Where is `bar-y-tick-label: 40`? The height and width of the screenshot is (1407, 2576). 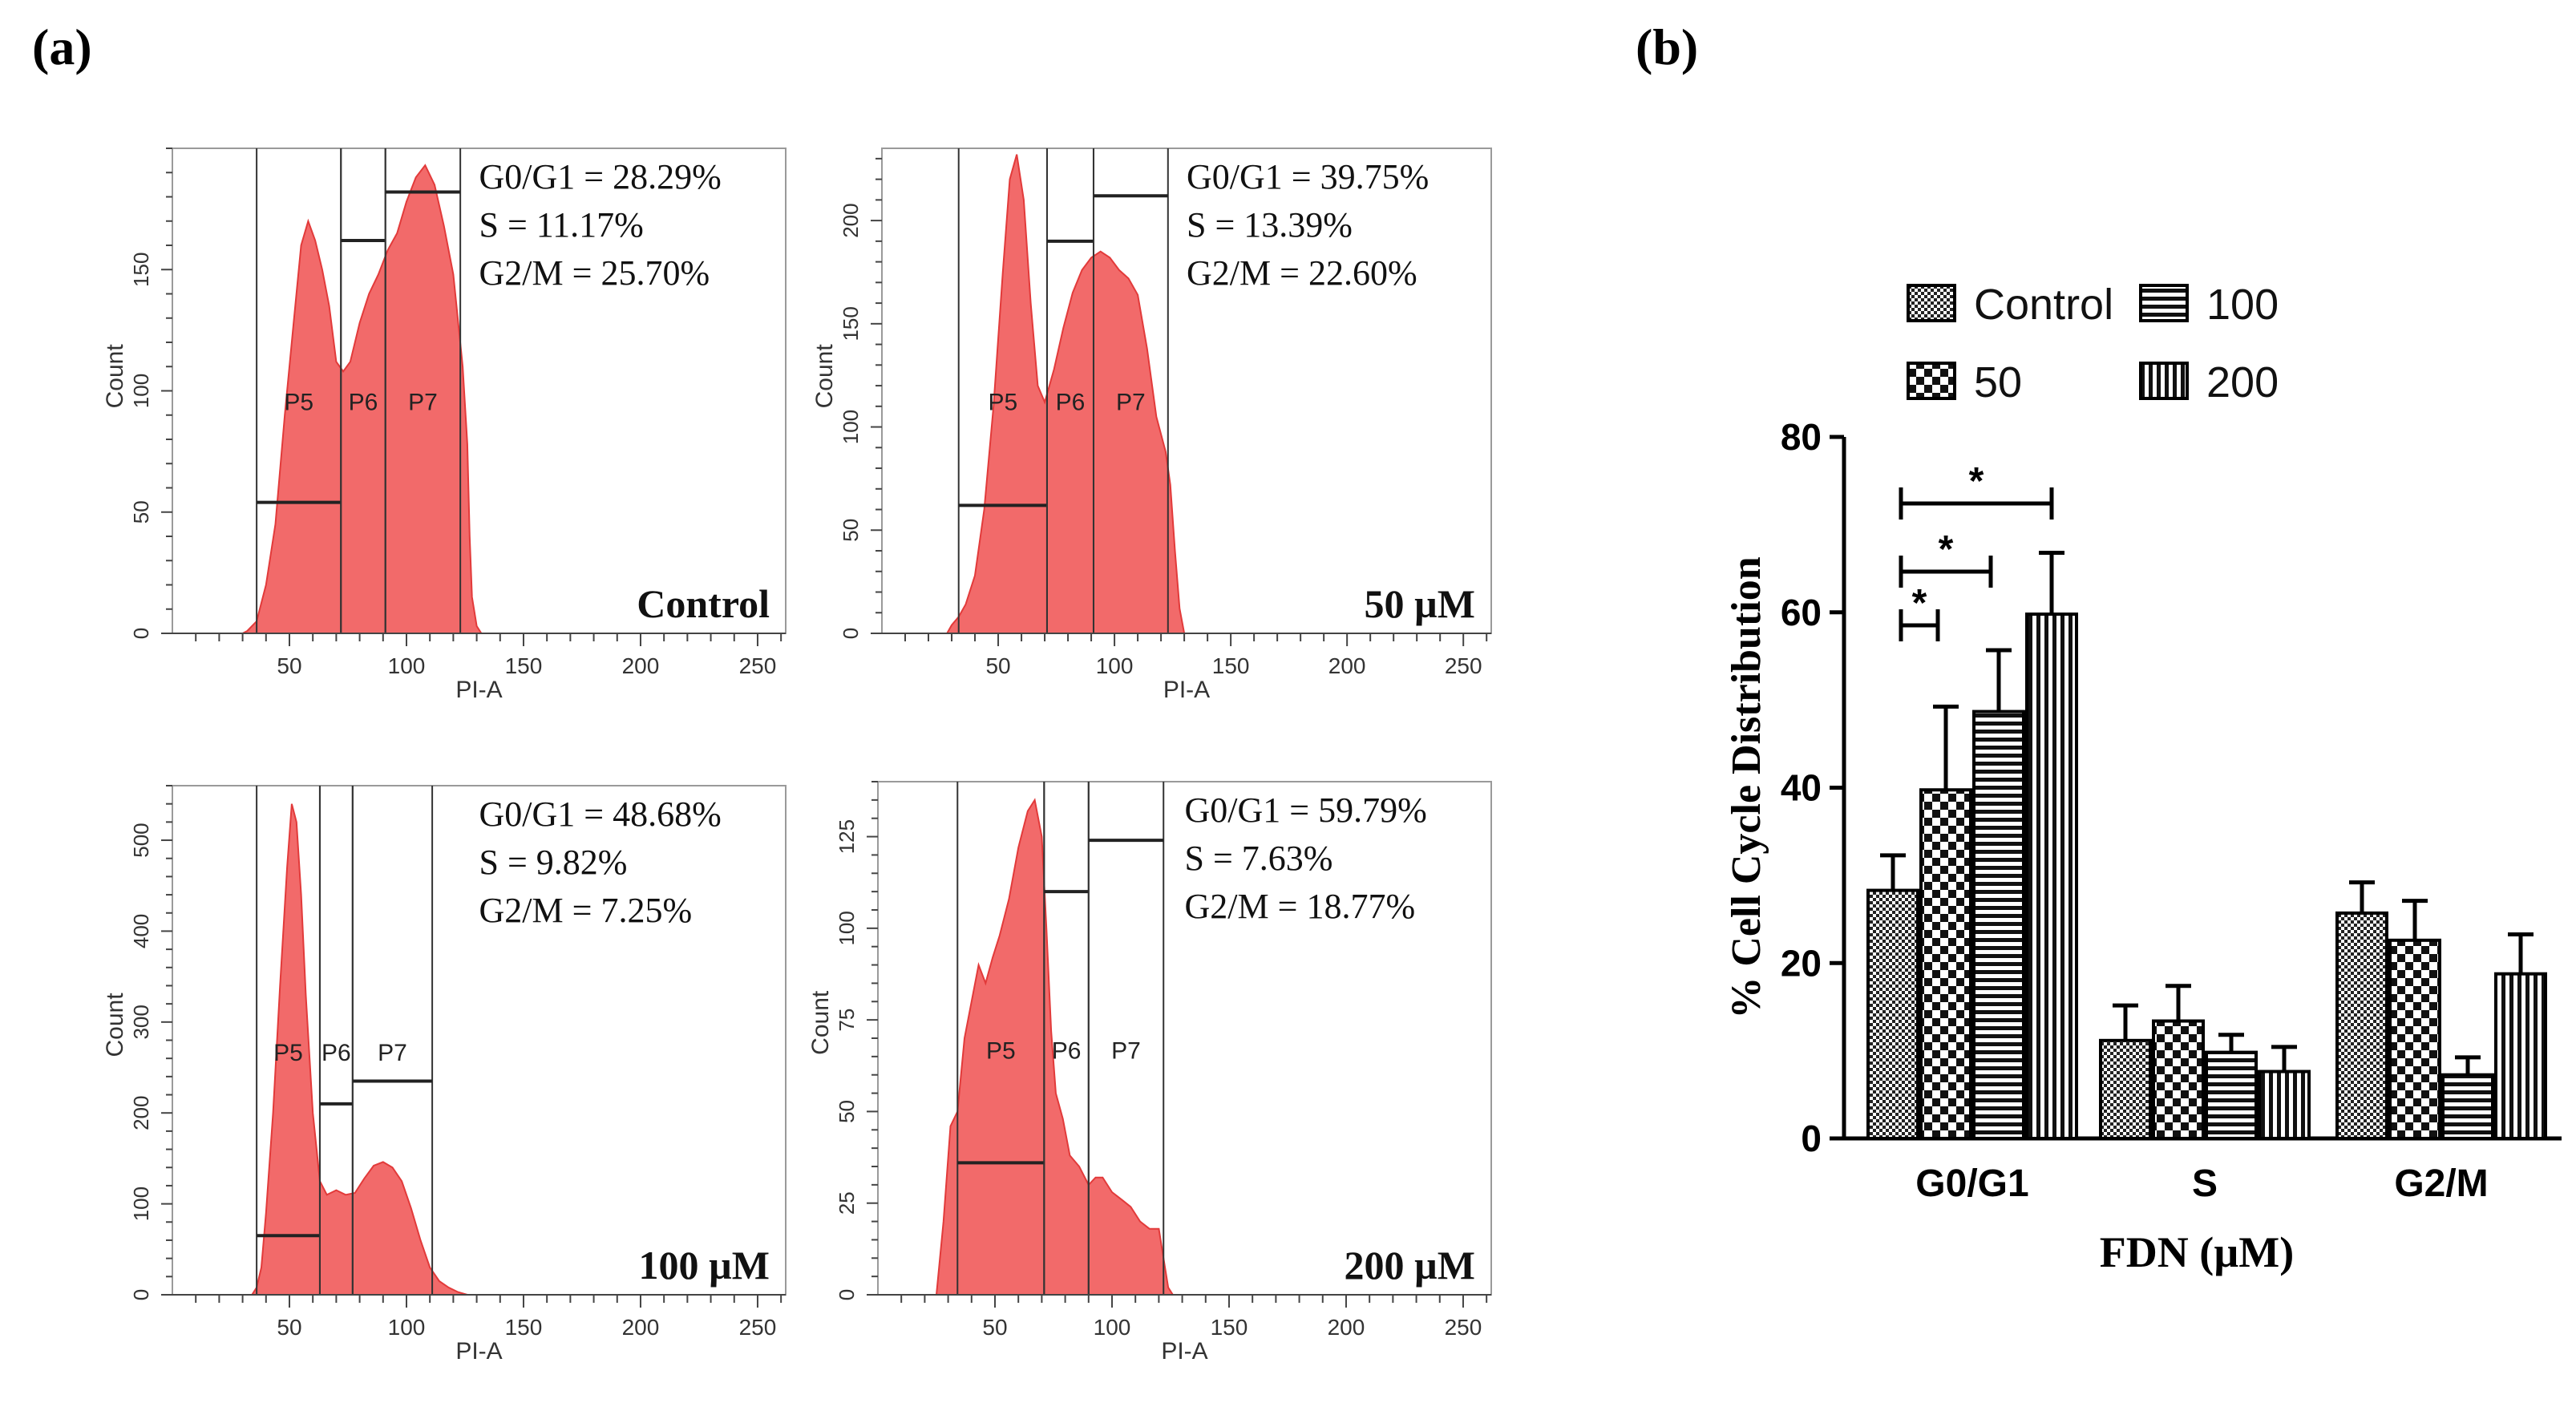
bar-y-tick-label: 40 is located at coordinates (1801, 788).